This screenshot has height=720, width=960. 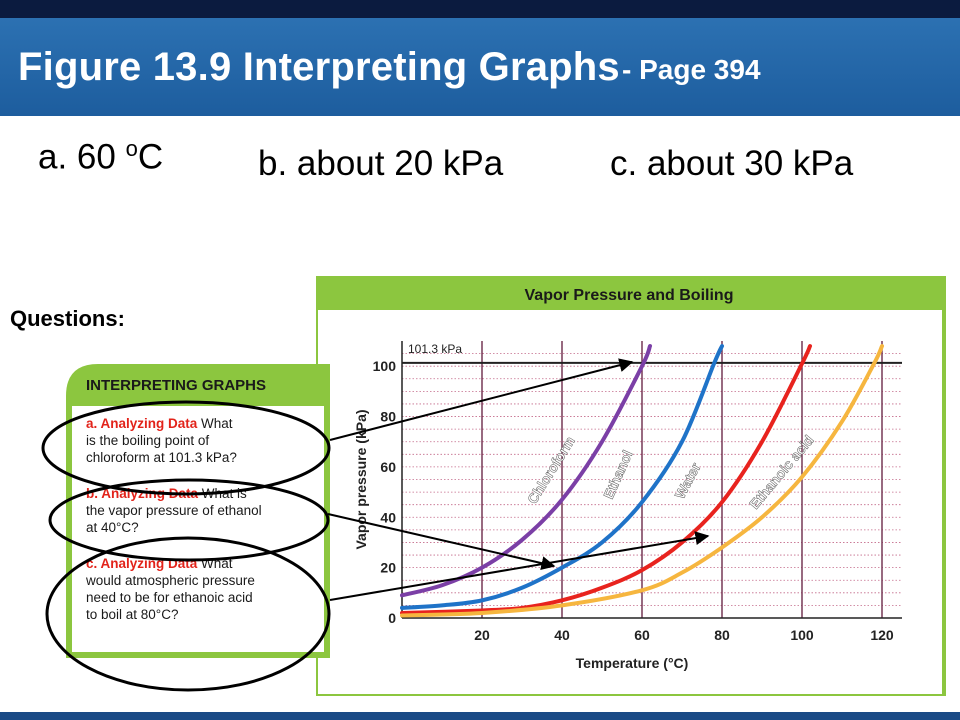 What do you see at coordinates (392, 618) in the screenshot?
I see `y-tick-label: 0` at bounding box center [392, 618].